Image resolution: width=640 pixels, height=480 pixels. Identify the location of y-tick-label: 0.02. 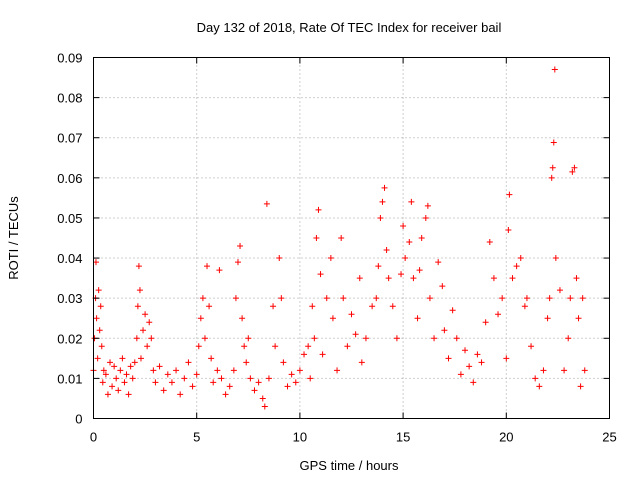
(69, 338).